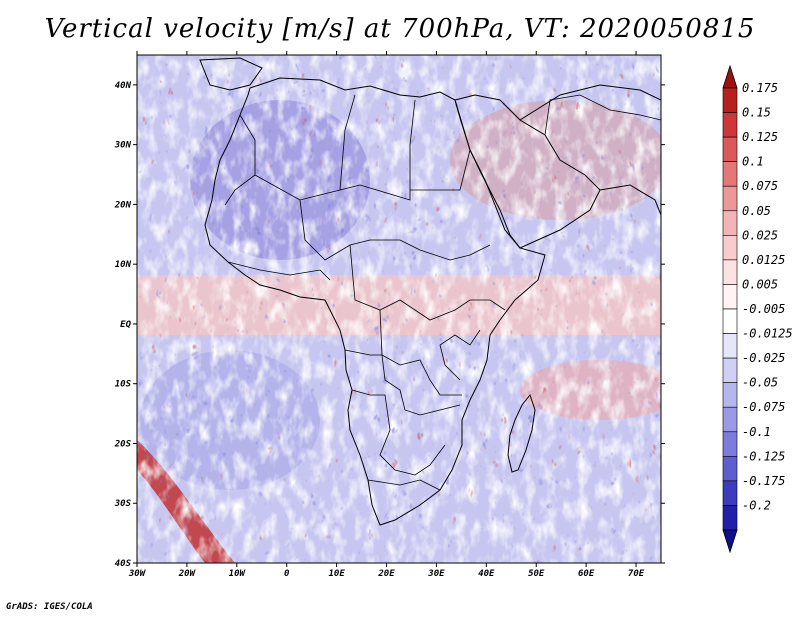 Image resolution: width=800 pixels, height=618 pixels. Describe the element at coordinates (763, 260) in the screenshot. I see `colorbar-label: 0.0125` at that location.